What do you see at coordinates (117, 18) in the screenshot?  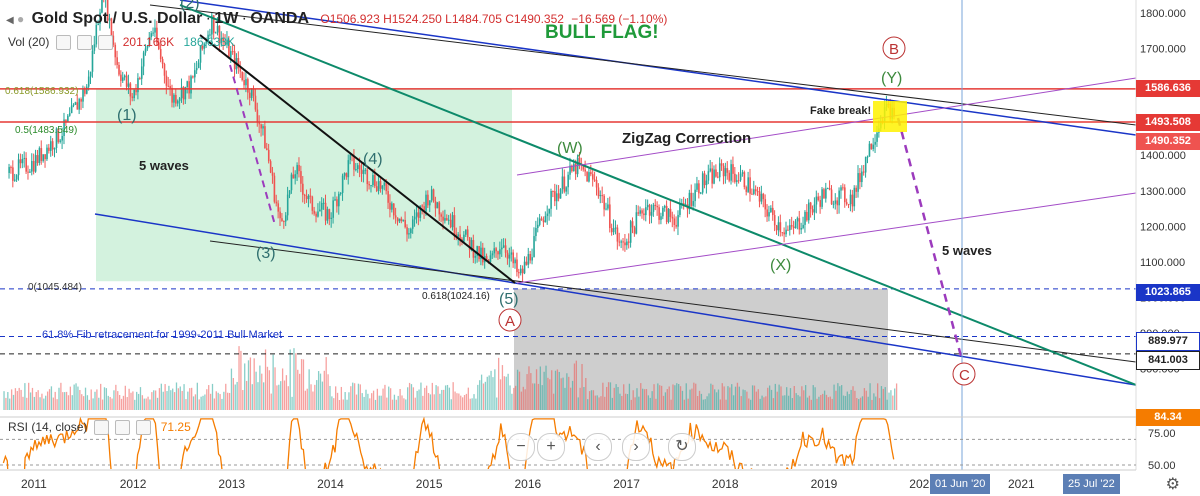 I see `symbol-name: Gold Spot / U.S. Dollar` at bounding box center [117, 18].